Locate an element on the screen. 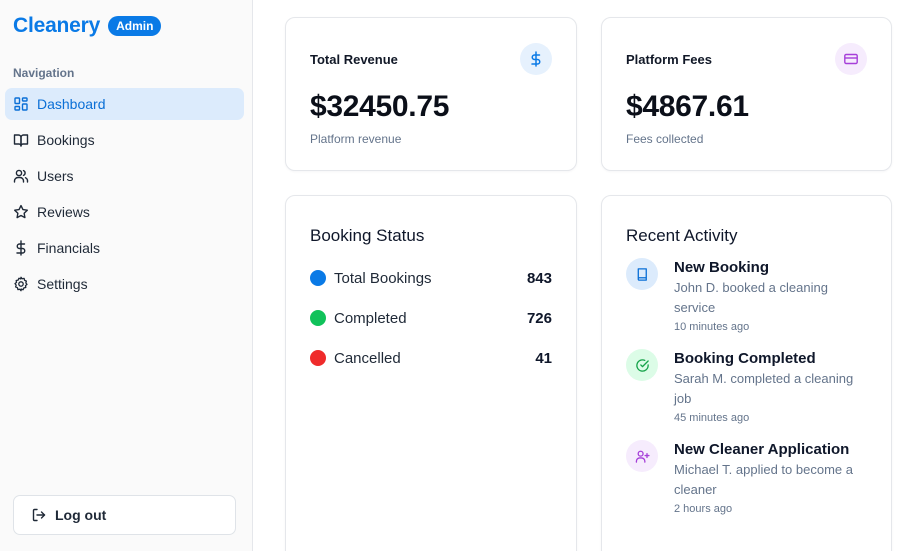 Image resolution: width=921 pixels, height=551 pixels. brand-name: Cleanery is located at coordinates (57, 25).